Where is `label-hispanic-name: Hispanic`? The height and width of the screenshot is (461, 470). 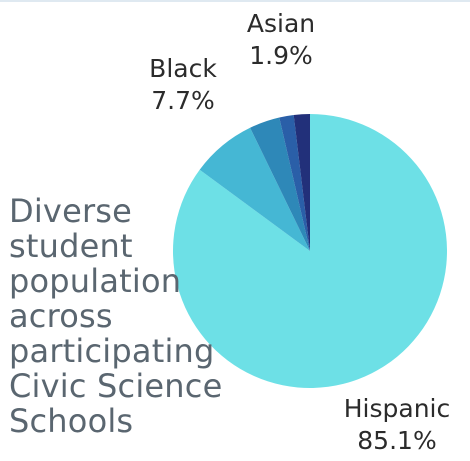
label-hispanic-name: Hispanic is located at coordinates (397, 408).